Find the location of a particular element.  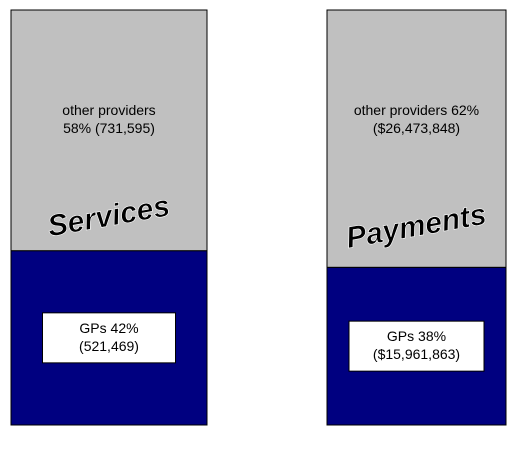

data-label: GPs 38% ($15,961,863) is located at coordinates (416, 345).